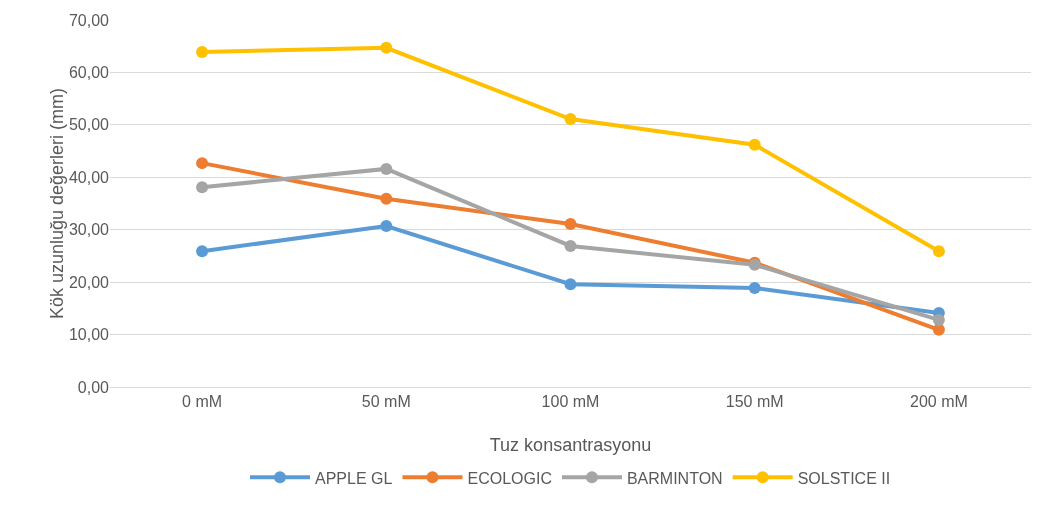 The width and height of the screenshot is (1061, 507). I want to click on legend-label: SOLSTICE II, so click(844, 478).